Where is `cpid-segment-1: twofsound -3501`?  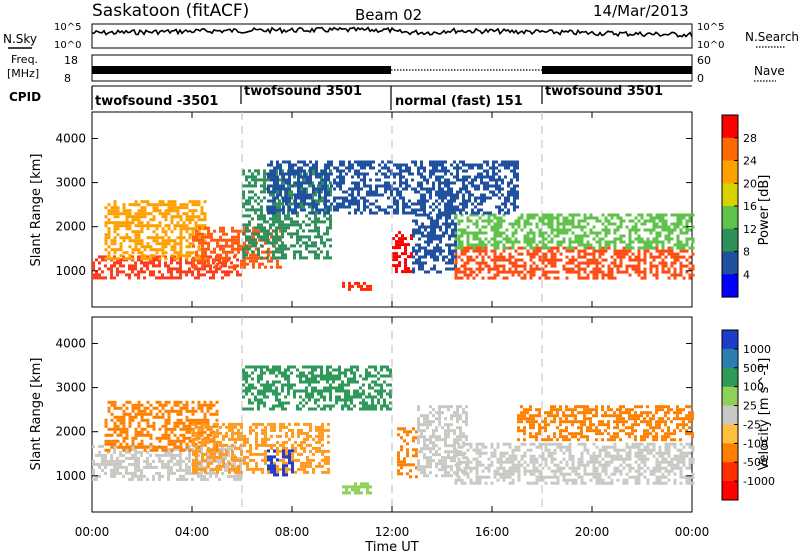 cpid-segment-1: twofsound -3501 is located at coordinates (156, 101).